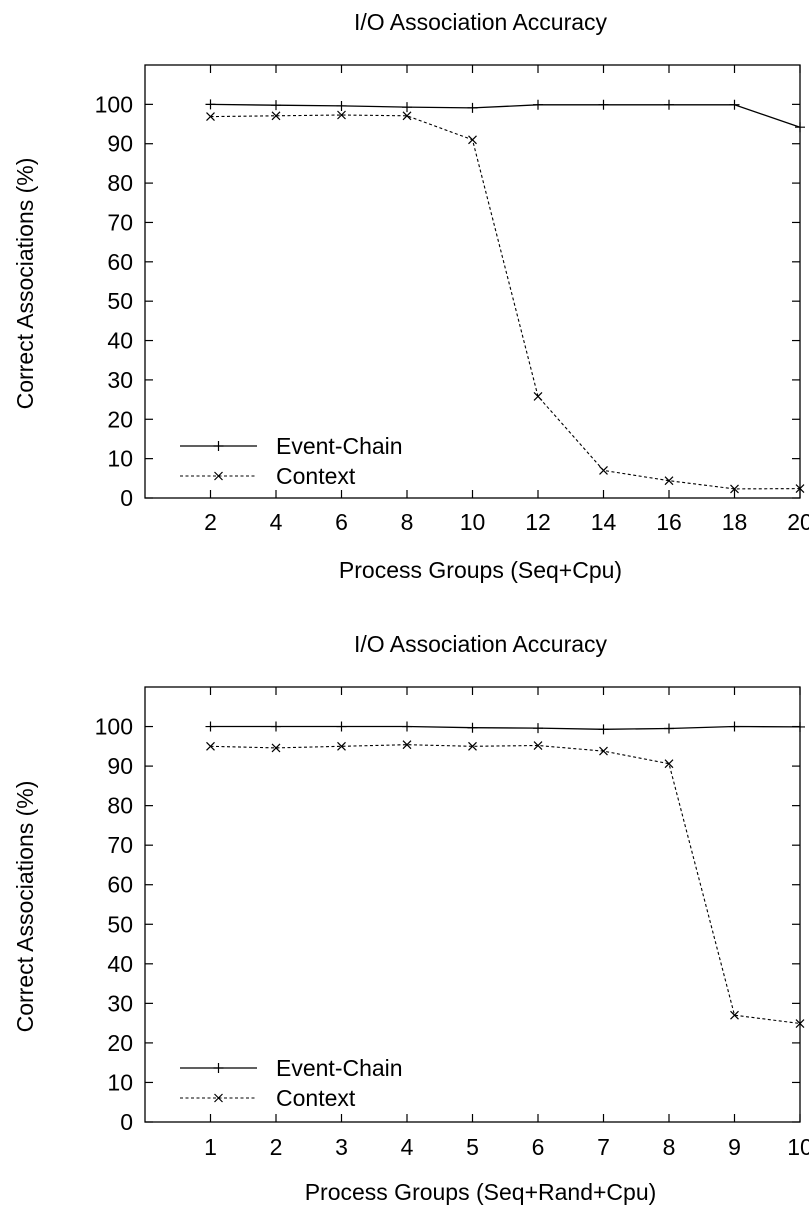 This screenshot has height=1210, width=809. I want to click on x-tick-label: 7, so click(603, 1147).